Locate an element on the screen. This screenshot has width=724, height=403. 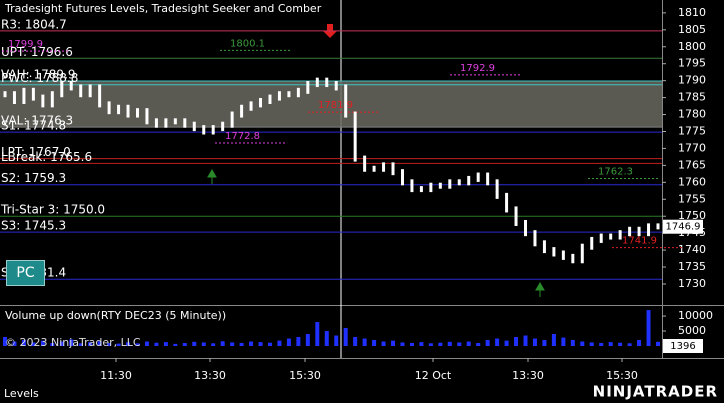
y-tick-label: 1740 is located at coordinates (692, 249).